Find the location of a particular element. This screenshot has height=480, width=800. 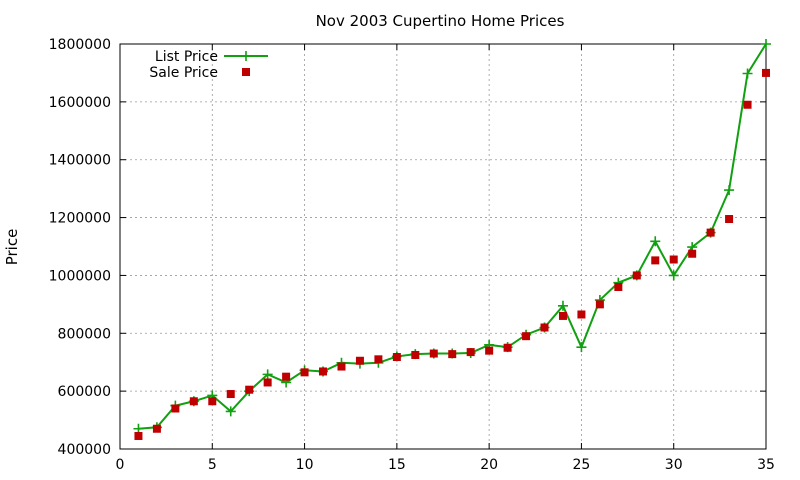

y-tick-label: 600000 is located at coordinates (84, 392).